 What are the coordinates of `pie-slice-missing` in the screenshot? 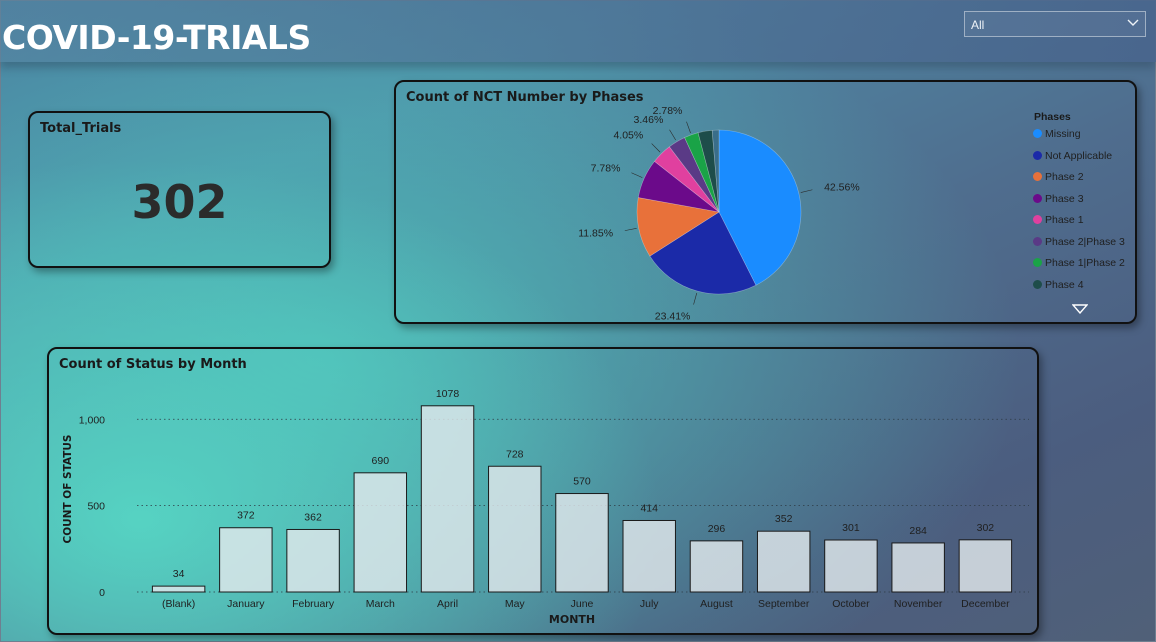 It's located at (760, 207).